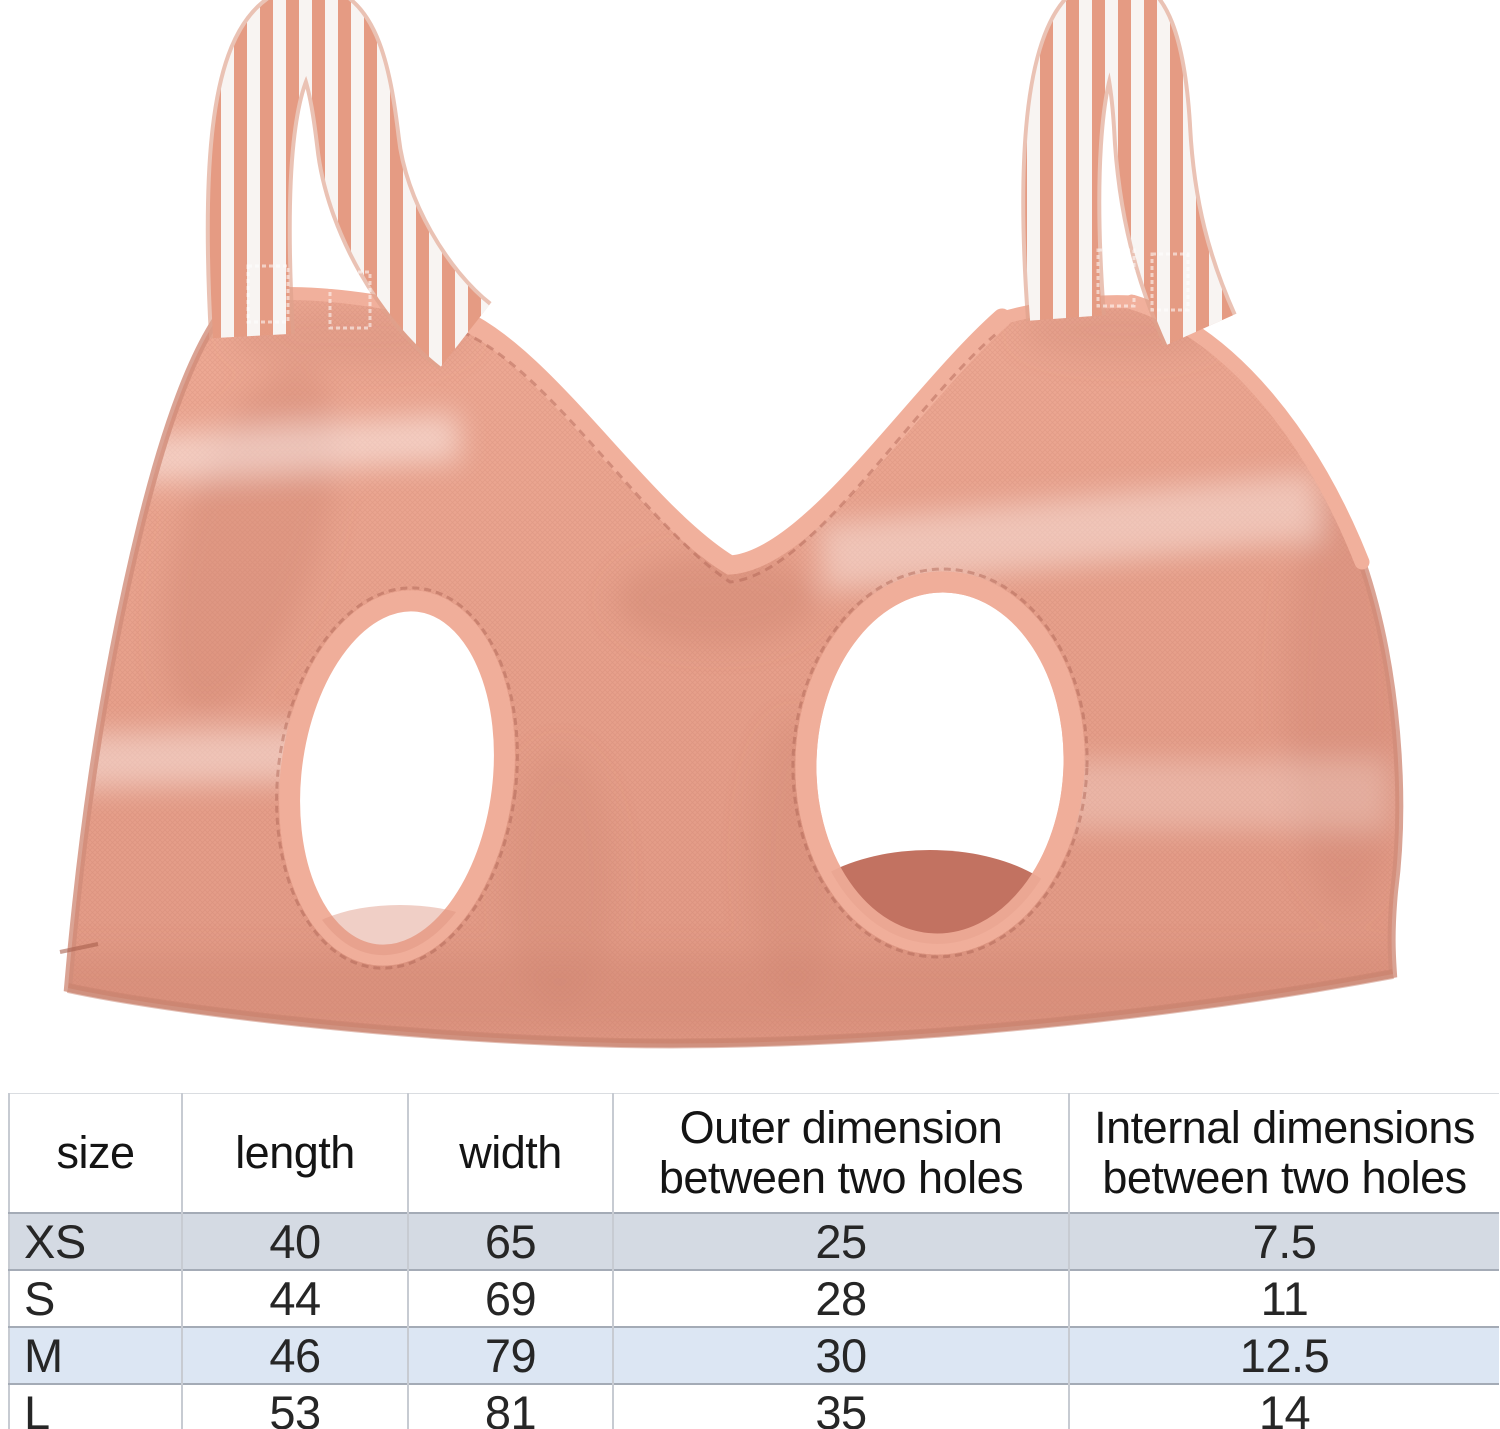  Describe the element at coordinates (79, 948) in the screenshot. I see `corner-fold-mark` at that location.